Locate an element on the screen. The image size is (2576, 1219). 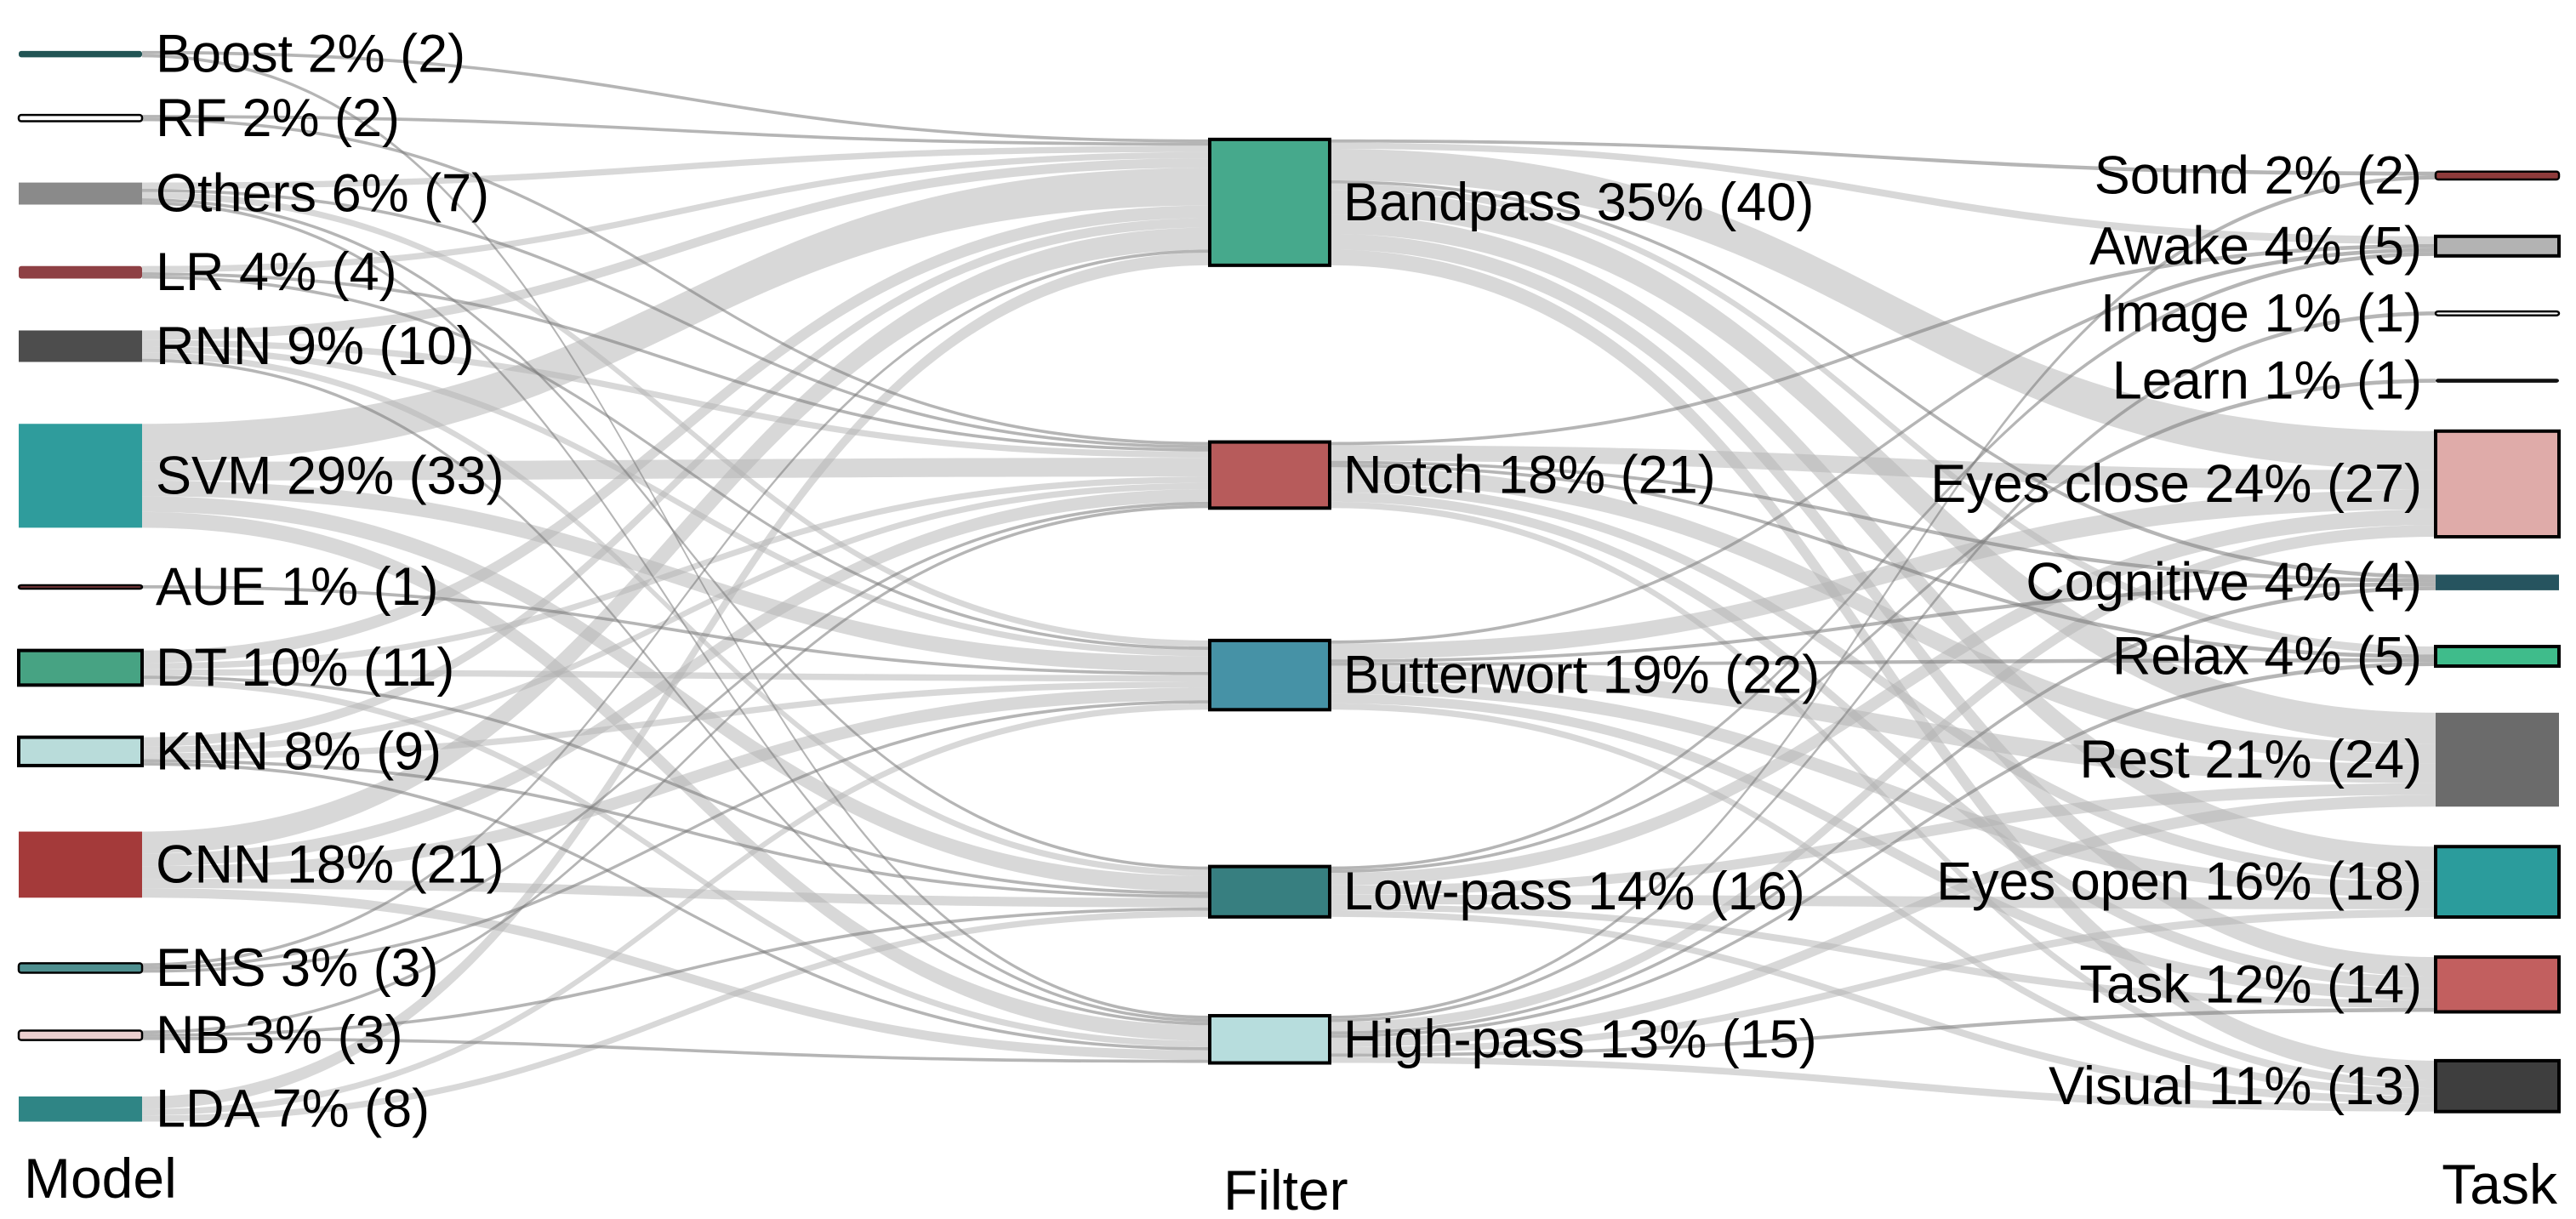
node-svm is located at coordinates (80, 476).